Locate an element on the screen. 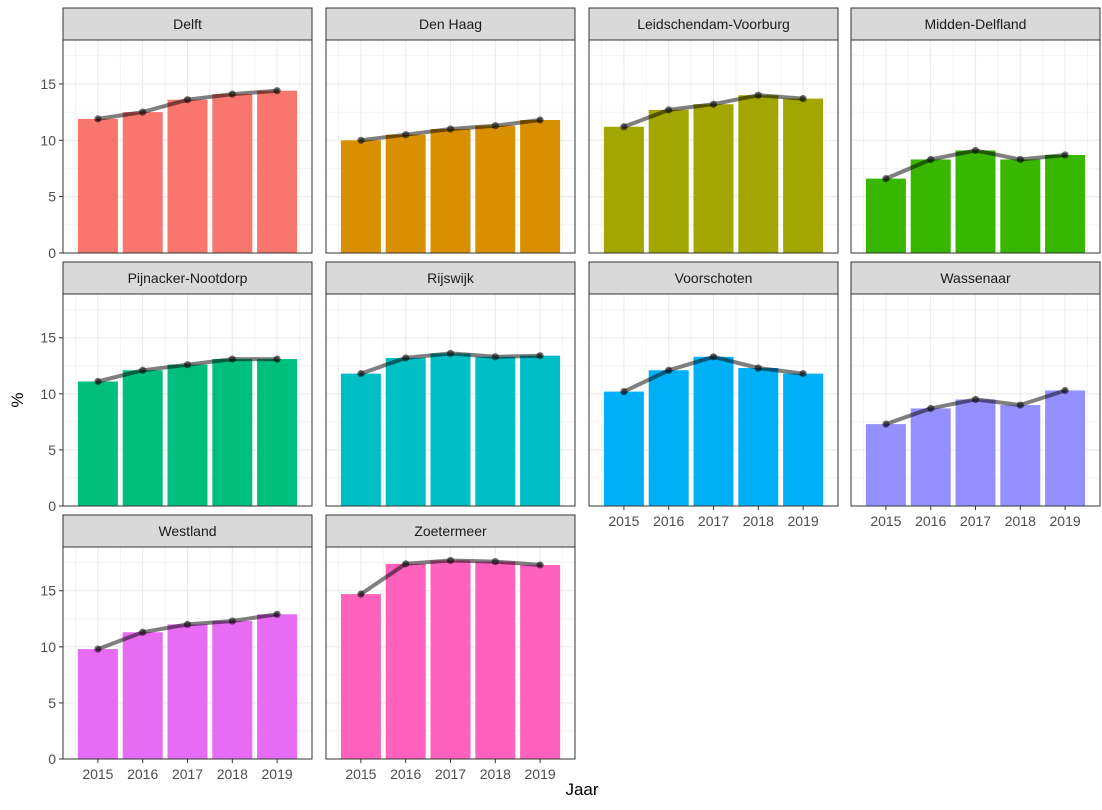 This screenshot has width=1102, height=810. point-leidschendam-voorburg-2017 is located at coordinates (713, 104).